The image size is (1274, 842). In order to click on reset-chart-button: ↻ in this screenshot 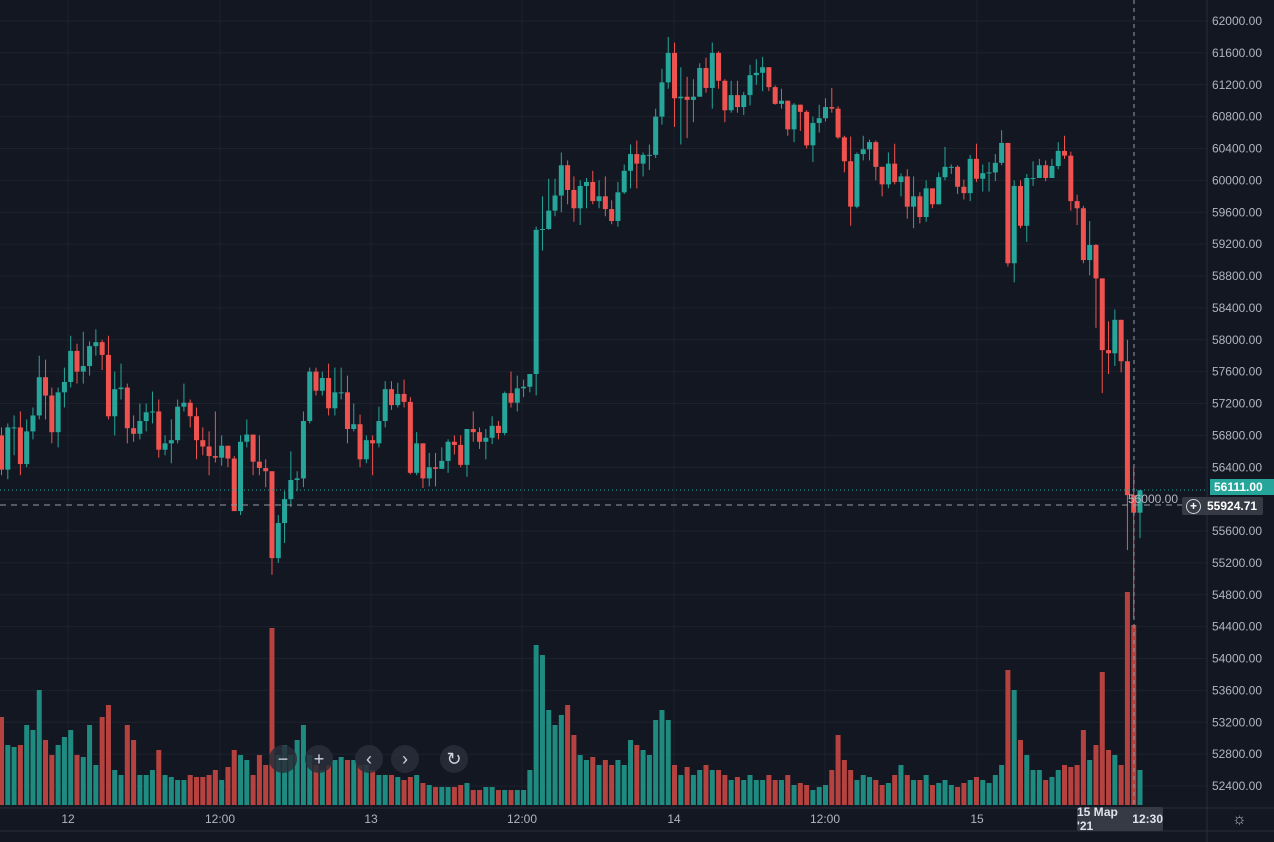, I will do `click(454, 759)`.